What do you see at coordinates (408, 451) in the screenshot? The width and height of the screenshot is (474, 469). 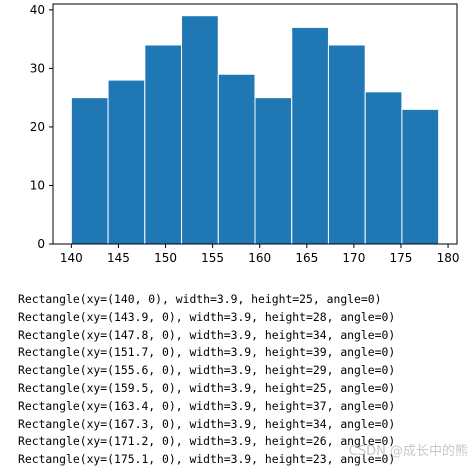 I see `watermark: CSDN @成长中的熊` at bounding box center [408, 451].